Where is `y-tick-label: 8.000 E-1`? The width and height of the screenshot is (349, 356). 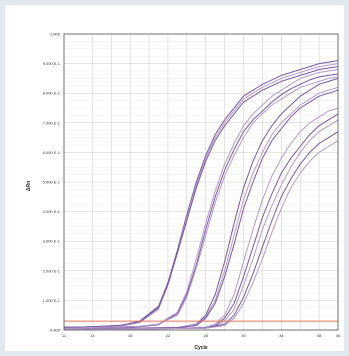
y-tick-label: 8.000 E-1 is located at coordinates (52, 93).